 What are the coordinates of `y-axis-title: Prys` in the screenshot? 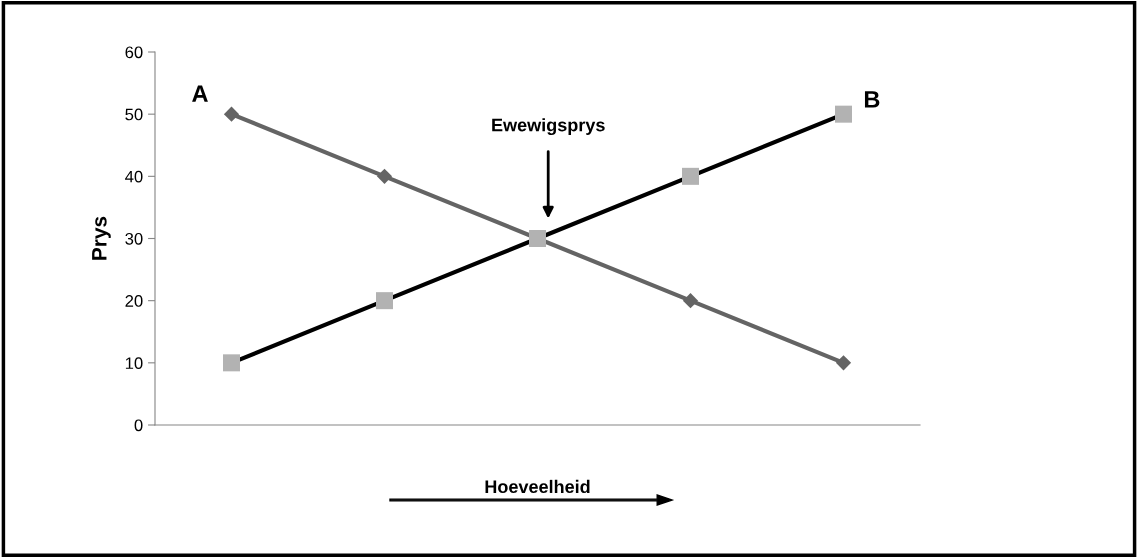 It's located at (101, 238).